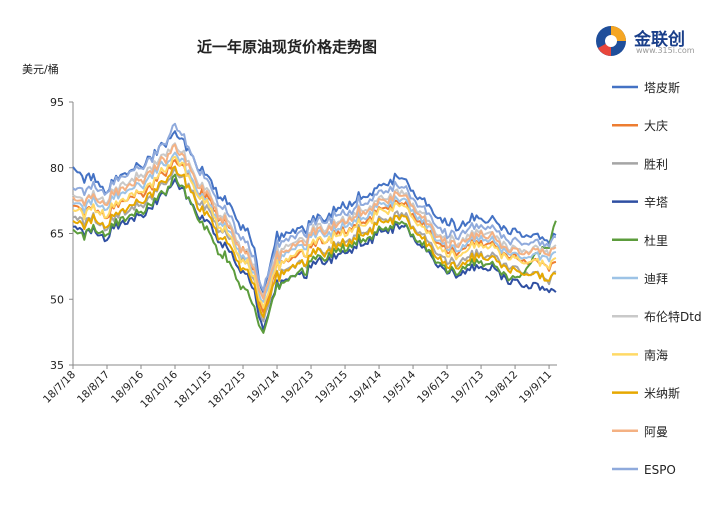 This screenshot has height=506, width=726. What do you see at coordinates (40, 69) in the screenshot?
I see `y-axis-unit-label: 美元/桶` at bounding box center [40, 69].